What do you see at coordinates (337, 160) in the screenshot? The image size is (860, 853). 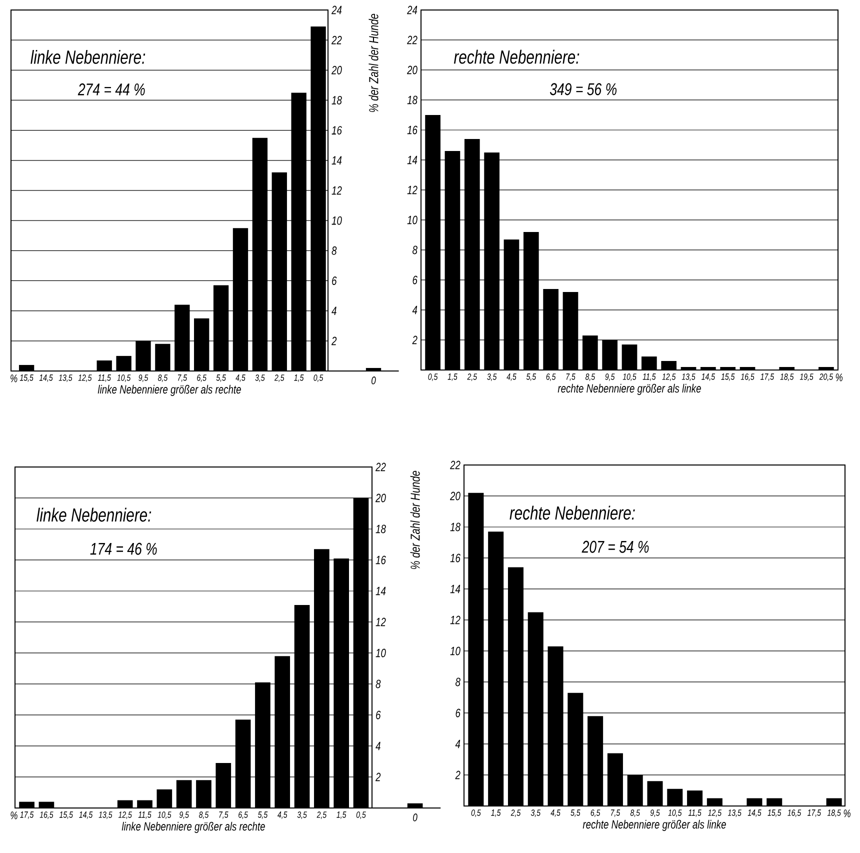 I see `y-tick-label: 14` at bounding box center [337, 160].